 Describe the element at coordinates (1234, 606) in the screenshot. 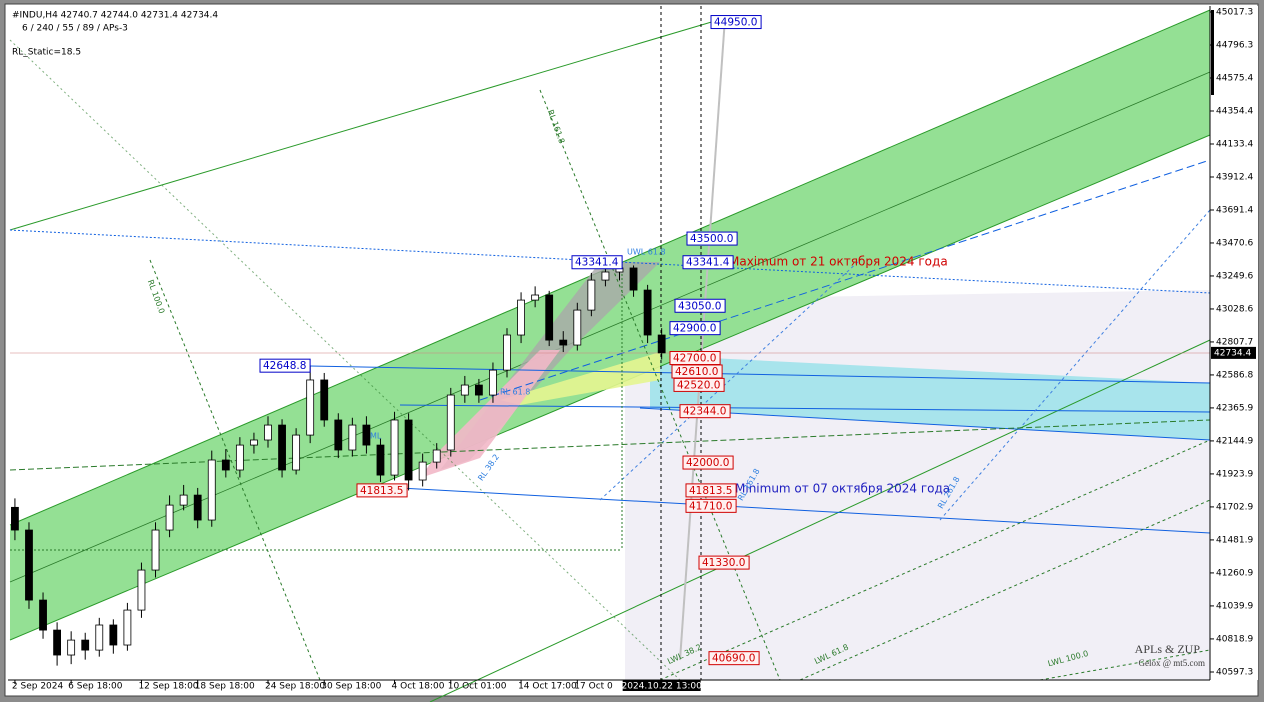

I see `y-tick-label: 41039.9` at that location.